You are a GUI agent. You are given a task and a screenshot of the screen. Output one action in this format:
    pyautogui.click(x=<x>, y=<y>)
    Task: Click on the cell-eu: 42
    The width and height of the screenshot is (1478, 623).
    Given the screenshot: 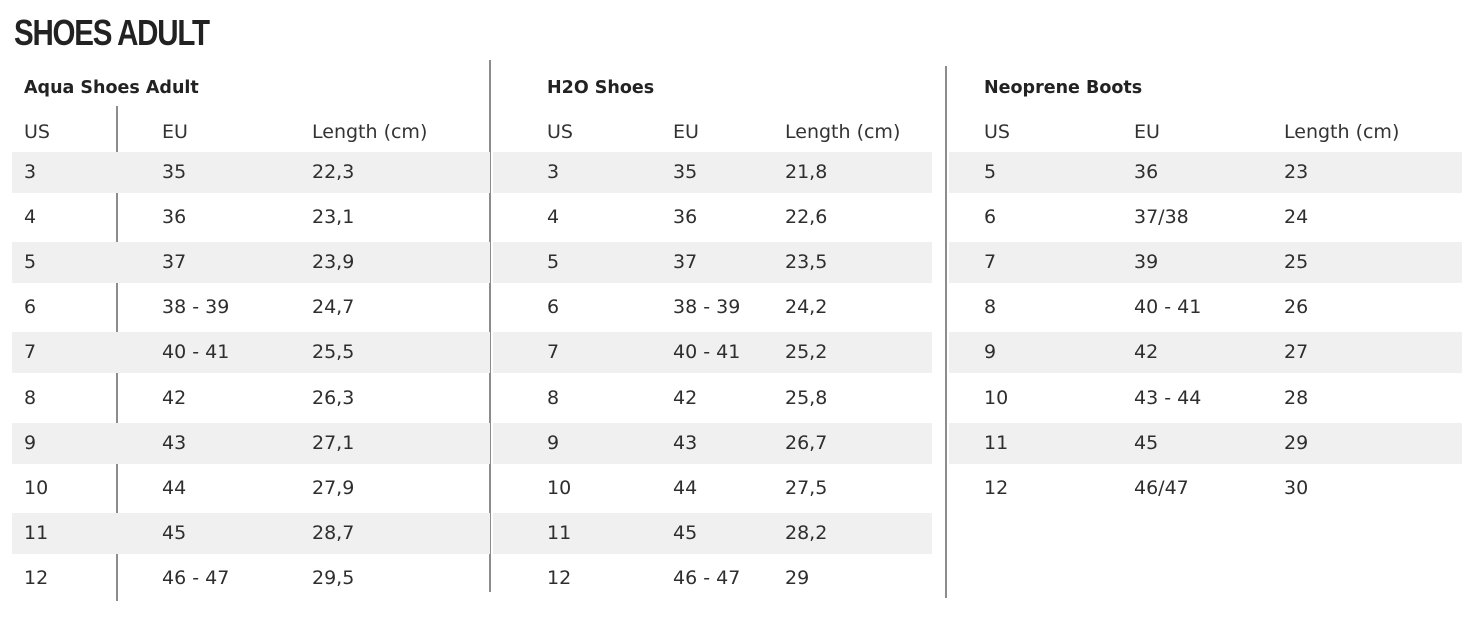 What is the action you would take?
    pyautogui.click(x=1146, y=352)
    